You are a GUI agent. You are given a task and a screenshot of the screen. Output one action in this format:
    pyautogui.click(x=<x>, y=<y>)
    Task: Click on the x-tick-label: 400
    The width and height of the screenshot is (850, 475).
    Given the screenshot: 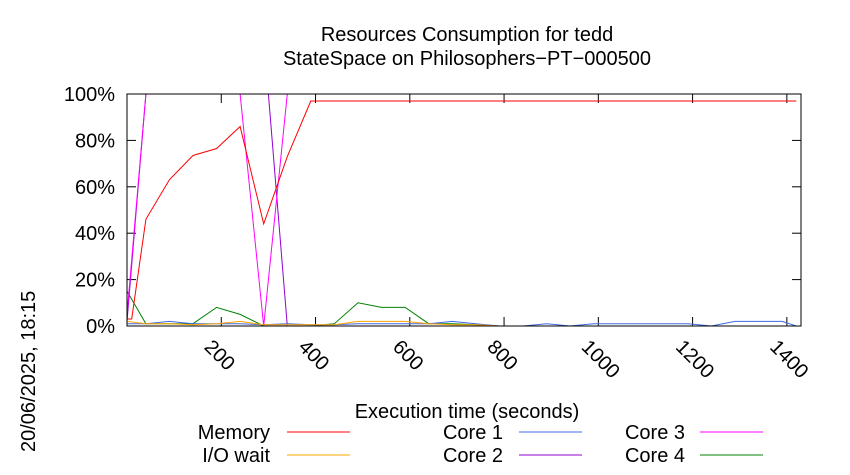 What is the action you would take?
    pyautogui.click(x=313, y=355)
    